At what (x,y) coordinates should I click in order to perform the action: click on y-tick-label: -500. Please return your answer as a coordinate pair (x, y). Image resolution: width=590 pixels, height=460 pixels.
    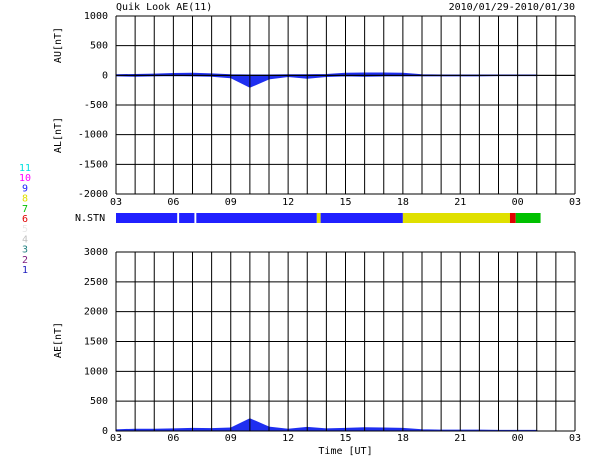
    Looking at the image, I should click on (96, 105).